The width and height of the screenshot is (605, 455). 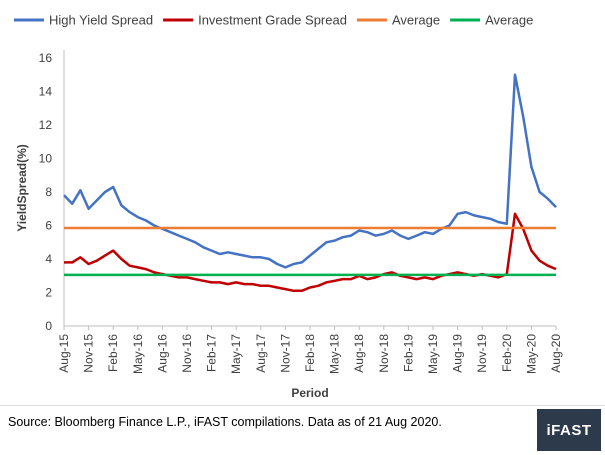 I want to click on x-tick-label: Aug-17, so click(x=261, y=353).